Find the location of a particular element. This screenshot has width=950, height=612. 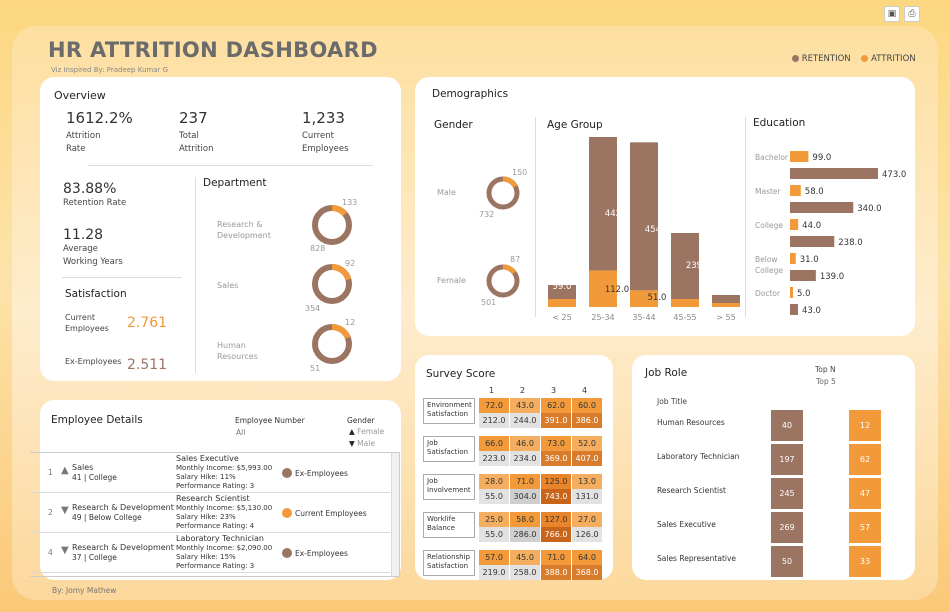

employee-income: Monthly Income: $5,130.00 is located at coordinates (224, 508).